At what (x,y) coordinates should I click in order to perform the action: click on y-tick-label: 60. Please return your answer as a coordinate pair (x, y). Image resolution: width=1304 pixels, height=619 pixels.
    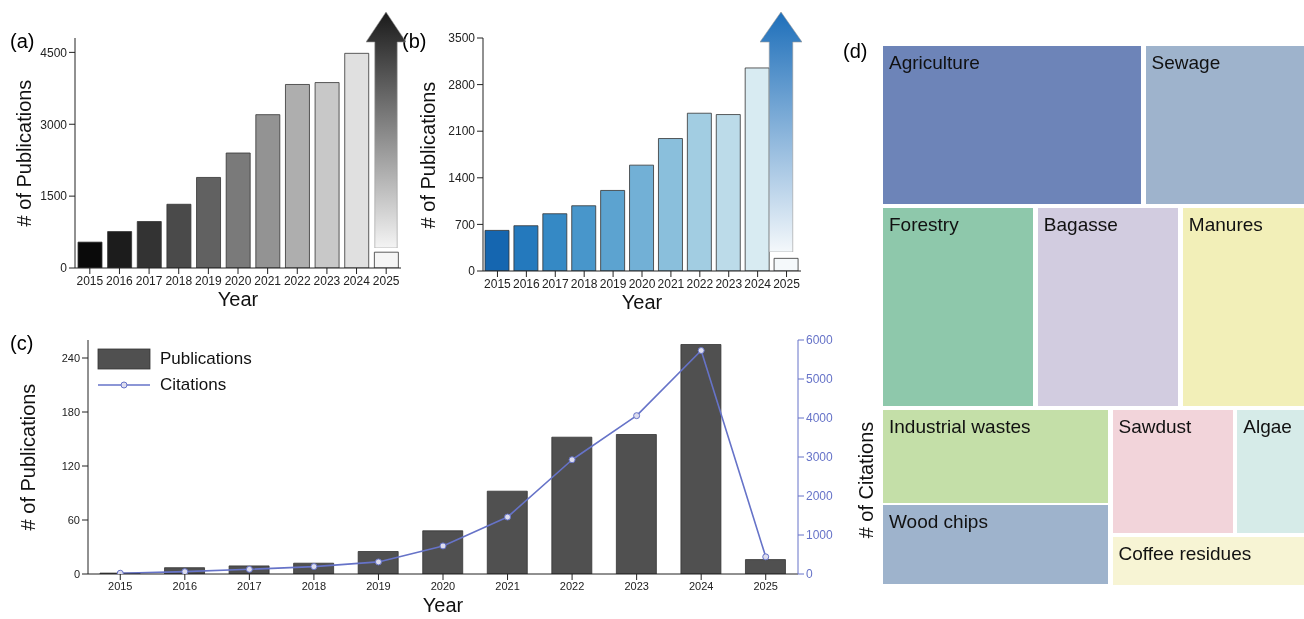
    Looking at the image, I should click on (73, 519).